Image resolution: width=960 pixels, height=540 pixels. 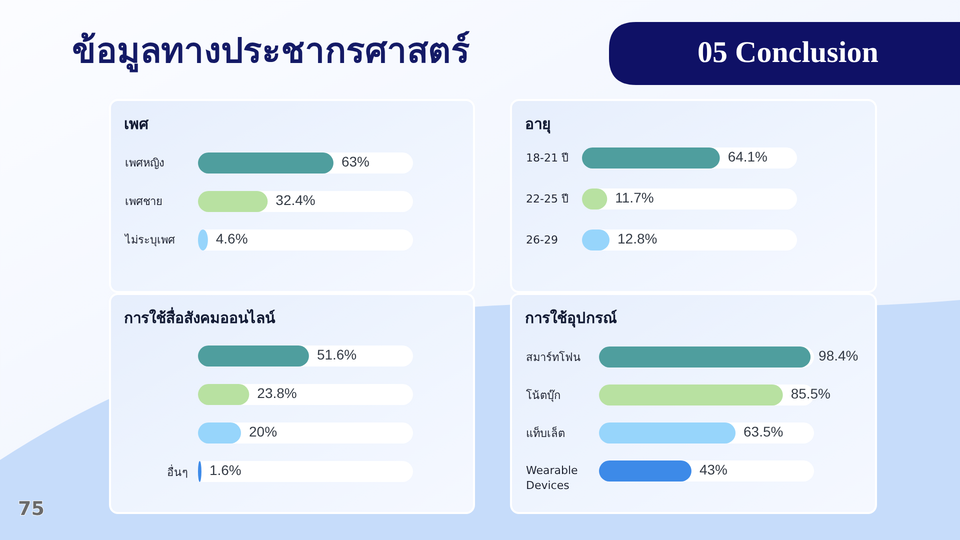 I want to click on value-label: 85.5%, so click(x=810, y=394).